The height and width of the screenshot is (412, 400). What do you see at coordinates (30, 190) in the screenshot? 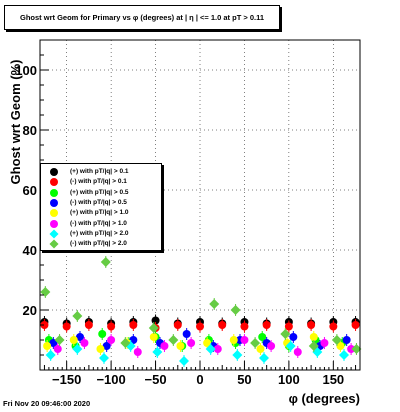
I see `y-tick-label: 60` at bounding box center [30, 190].